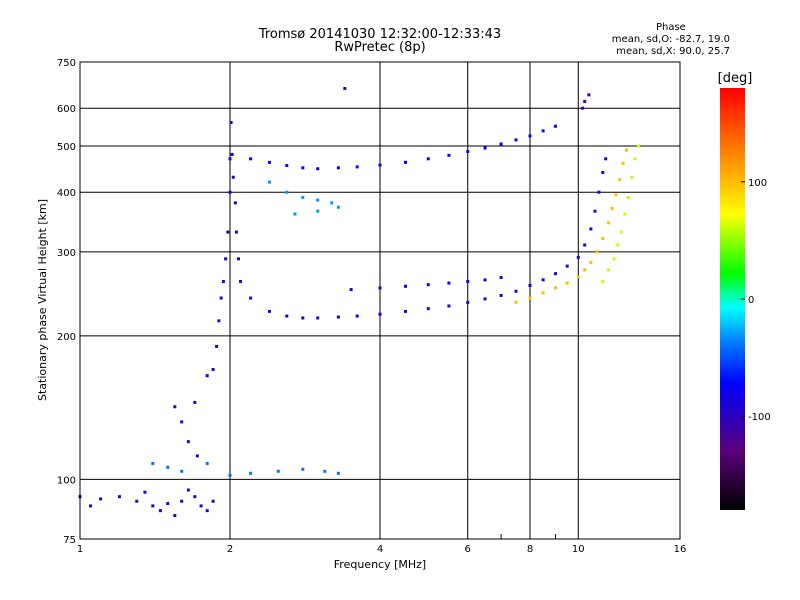  What do you see at coordinates (578, 549) in the screenshot?
I see `x-tick-label: 10` at bounding box center [578, 549].